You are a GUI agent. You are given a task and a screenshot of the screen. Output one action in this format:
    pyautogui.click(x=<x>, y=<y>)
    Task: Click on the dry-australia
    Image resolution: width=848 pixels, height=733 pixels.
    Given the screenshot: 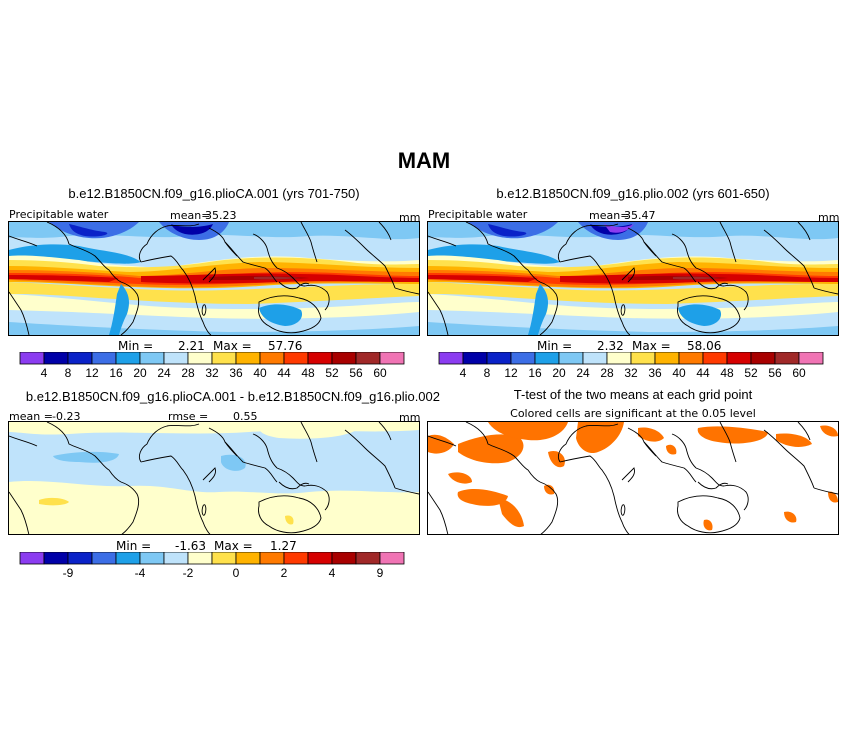 What is the action you would take?
    pyautogui.click(x=700, y=315)
    